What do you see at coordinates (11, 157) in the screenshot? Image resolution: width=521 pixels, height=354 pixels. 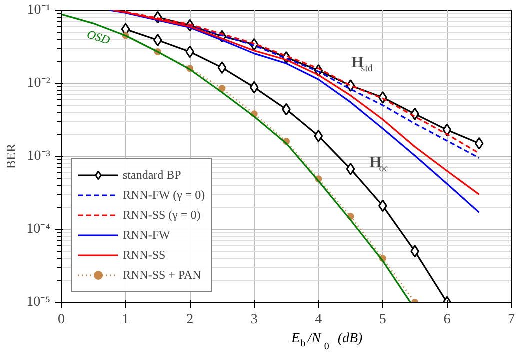 I see `y-axis-title: BER` at bounding box center [11, 157].